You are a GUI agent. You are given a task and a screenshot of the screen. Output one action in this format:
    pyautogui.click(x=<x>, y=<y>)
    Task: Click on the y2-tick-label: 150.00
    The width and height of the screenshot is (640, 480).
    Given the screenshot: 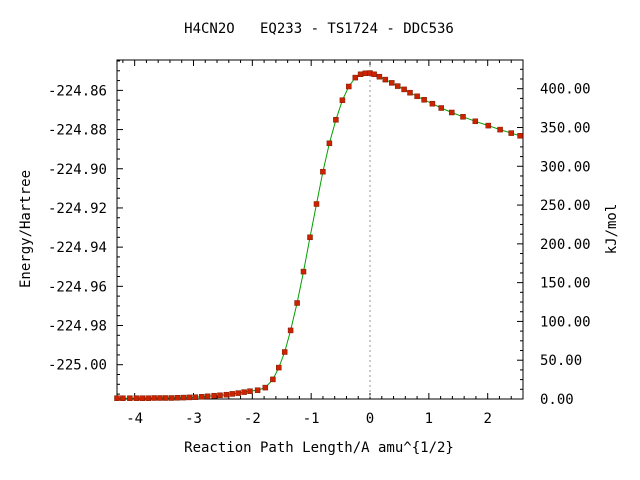 What is the action you would take?
    pyautogui.click(x=565, y=284)
    